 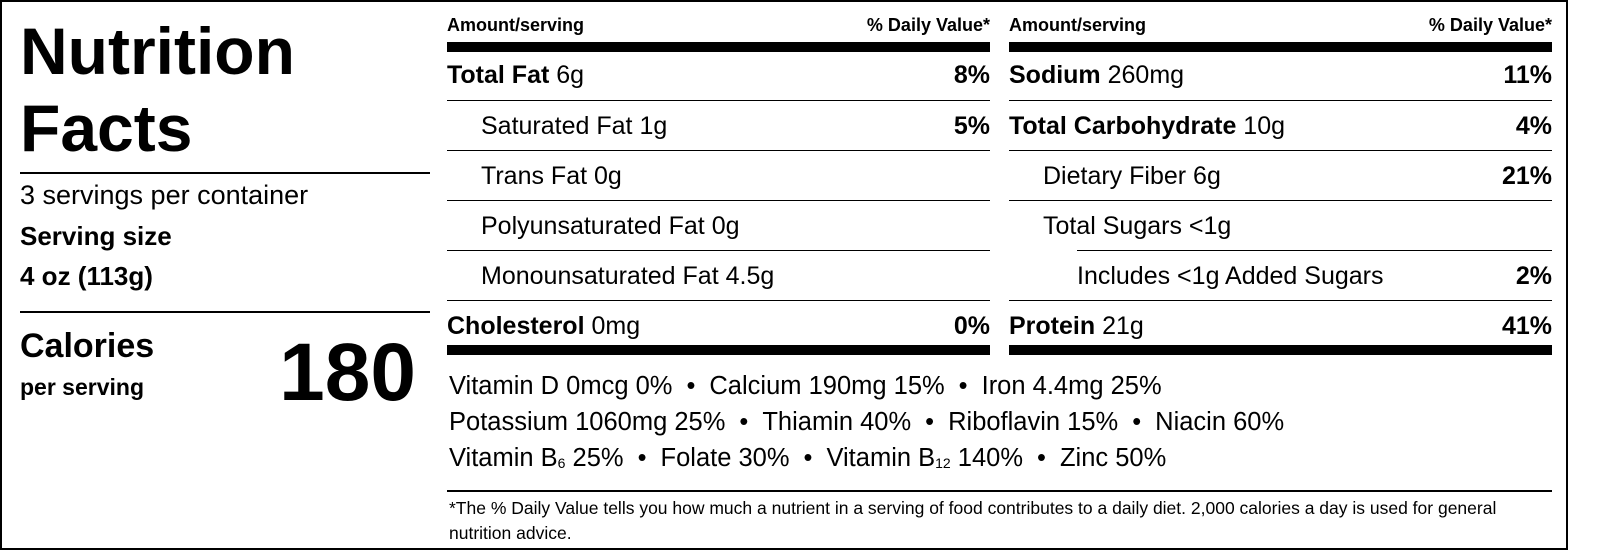 I want to click on nutrient-name: Sodium 260mg, so click(x=1096, y=75).